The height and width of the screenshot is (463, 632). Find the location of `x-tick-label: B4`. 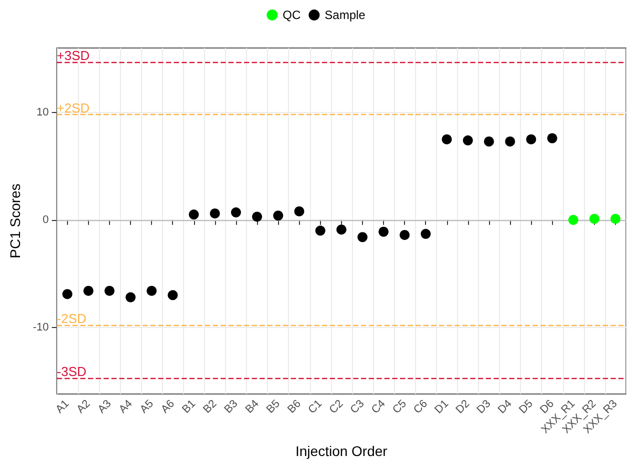

x-tick-label: B4 is located at coordinates (252, 407).